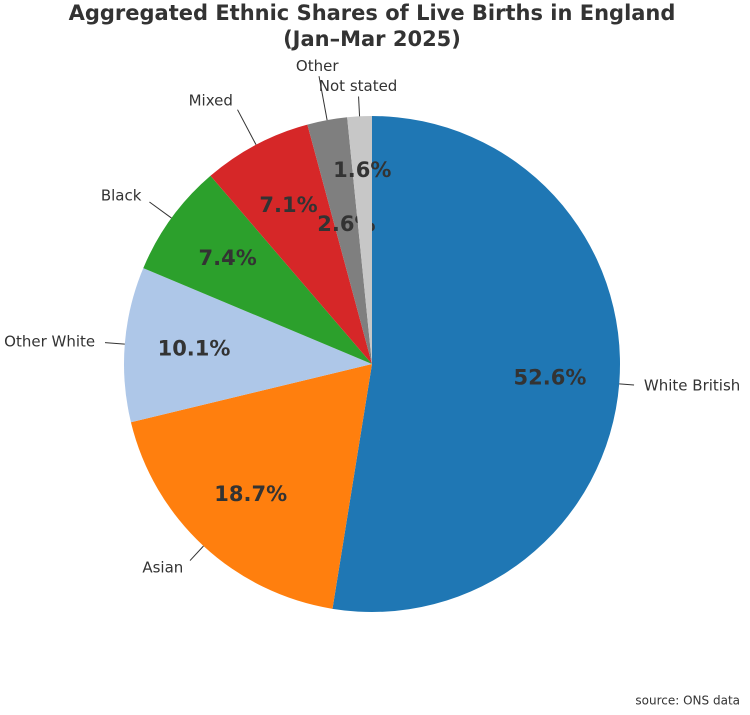  I want to click on value-label: 1.6%, so click(362, 170).